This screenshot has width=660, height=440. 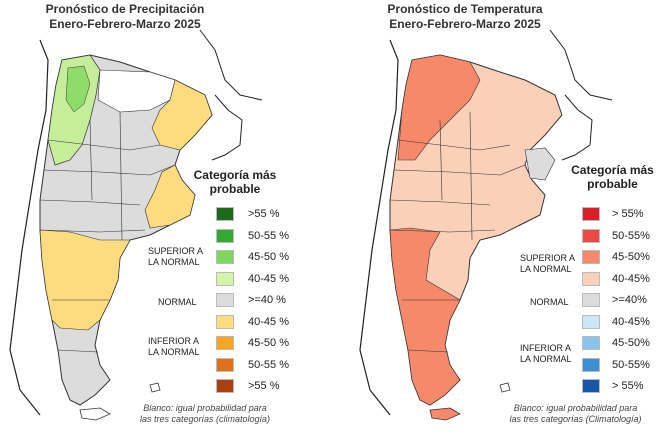 I want to click on precip-inferior-label: INFERIOR A LA NORMAL, so click(x=174, y=347).